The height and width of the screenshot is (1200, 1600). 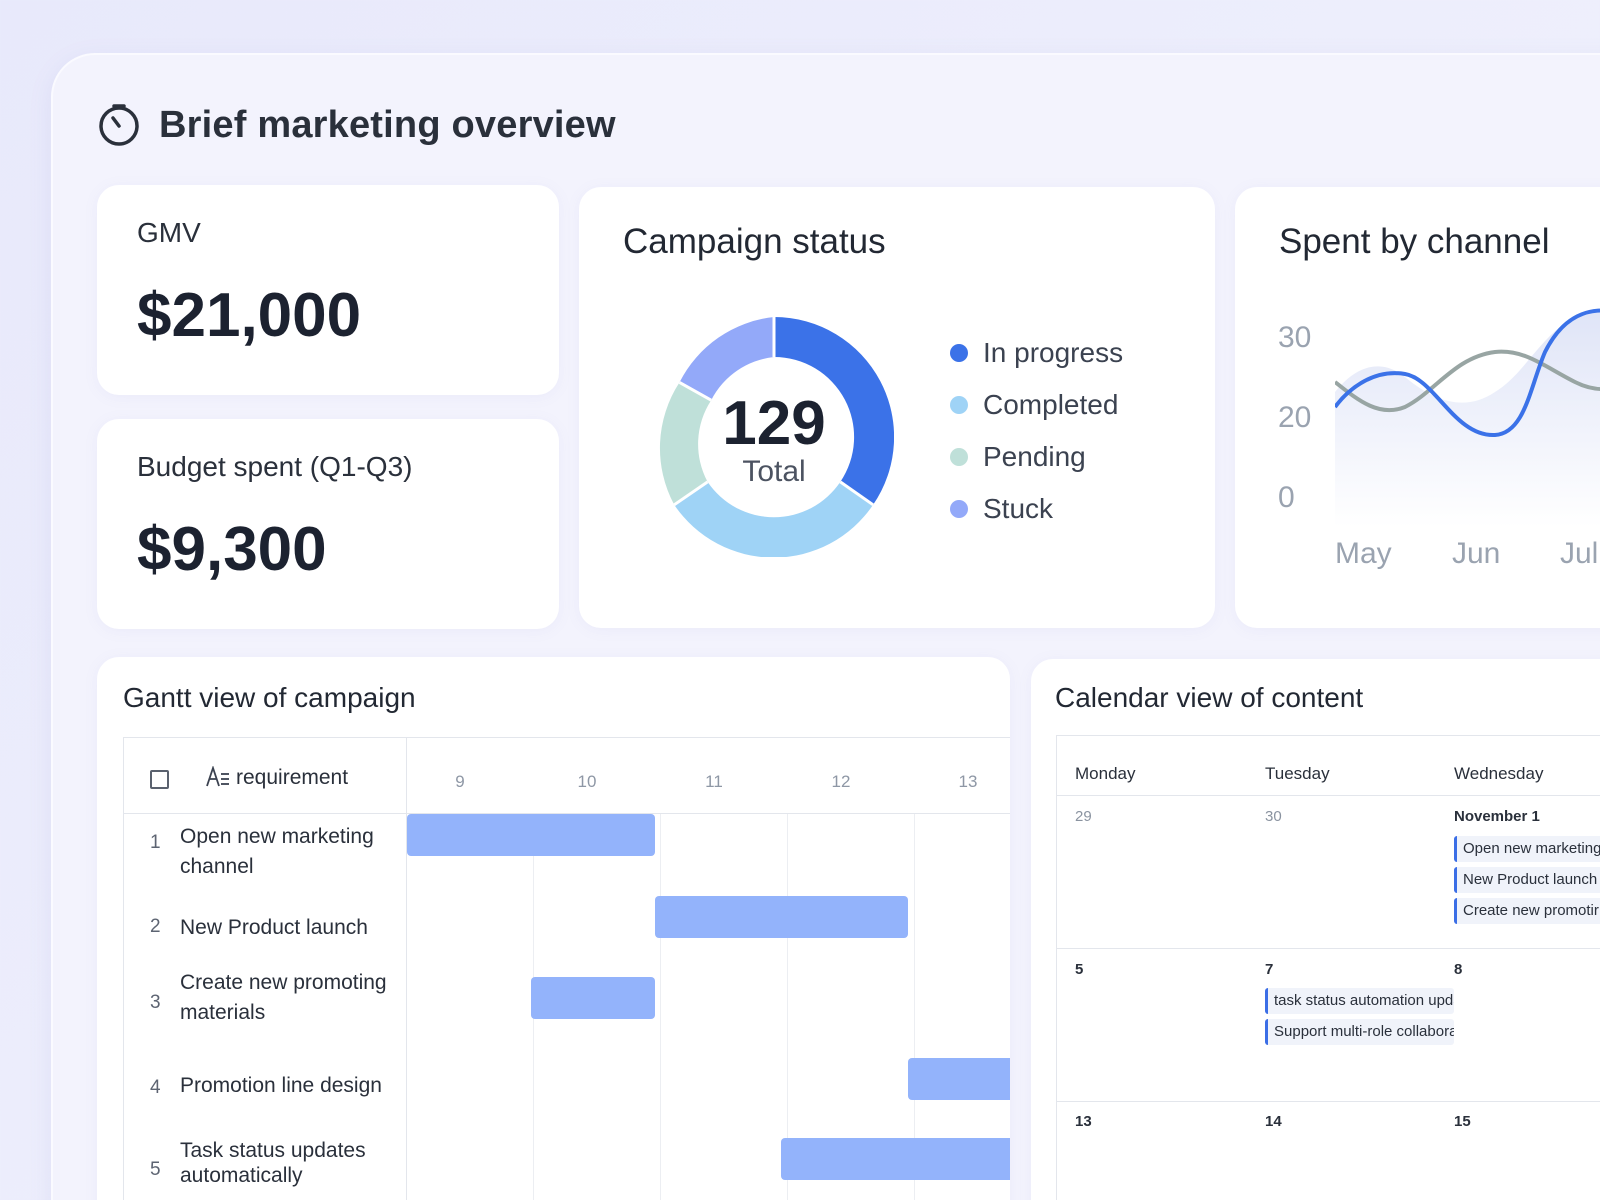 I want to click on spent-by-channel-card: Spent by channel 30 20 0 May Jun Jul, so click(x=1417, y=407).